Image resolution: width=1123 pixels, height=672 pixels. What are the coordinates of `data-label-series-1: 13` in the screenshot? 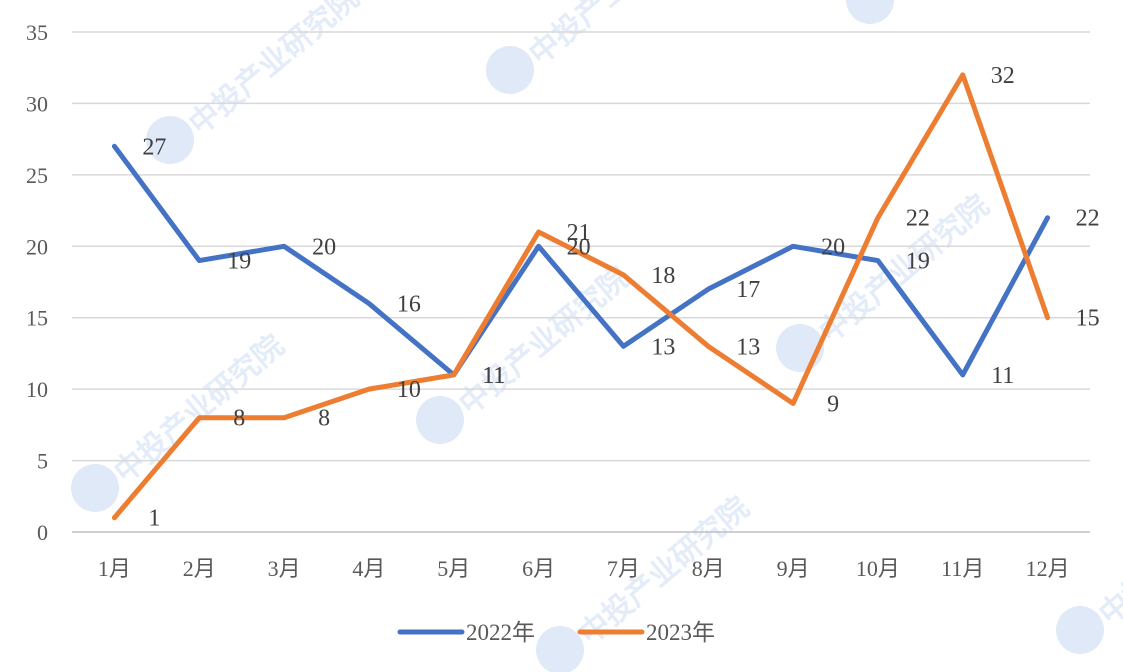 It's located at (663, 347).